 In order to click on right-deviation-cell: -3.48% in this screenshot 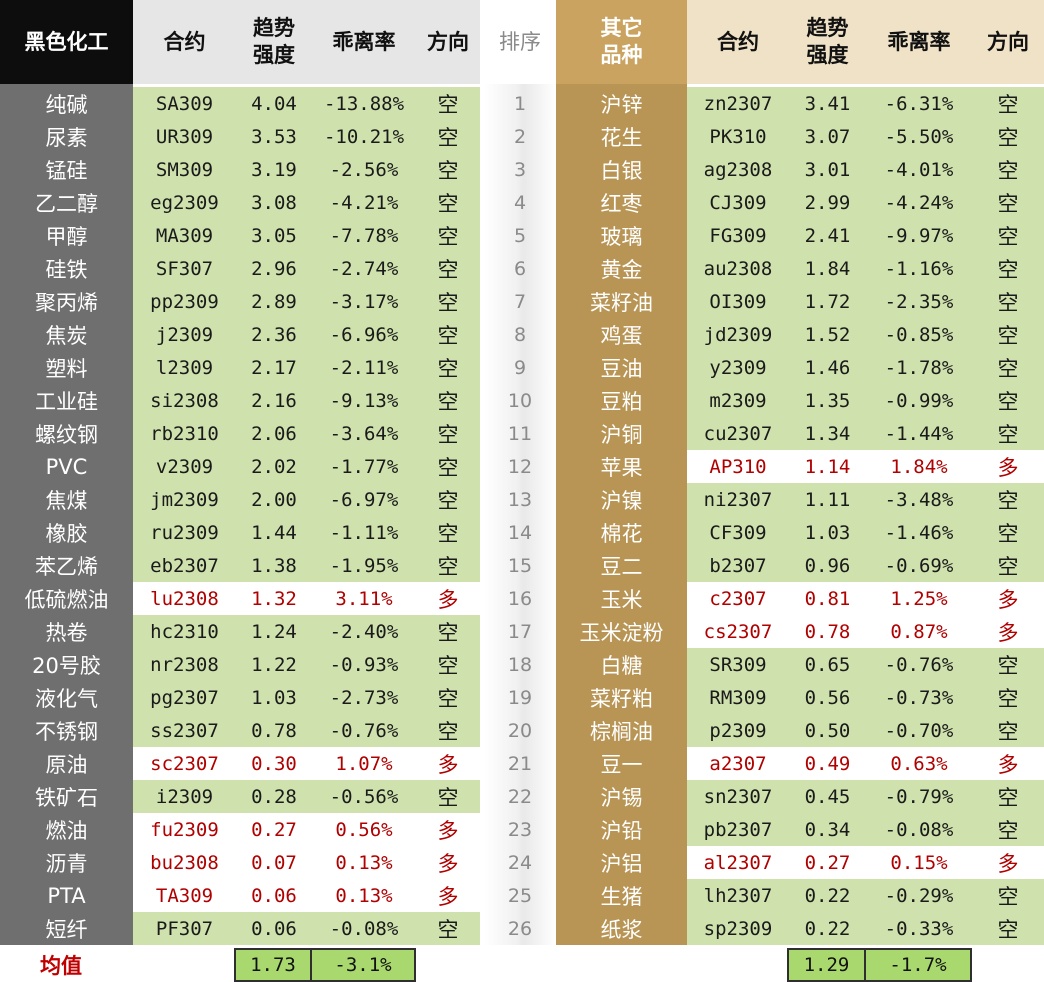, I will do `click(919, 499)`.